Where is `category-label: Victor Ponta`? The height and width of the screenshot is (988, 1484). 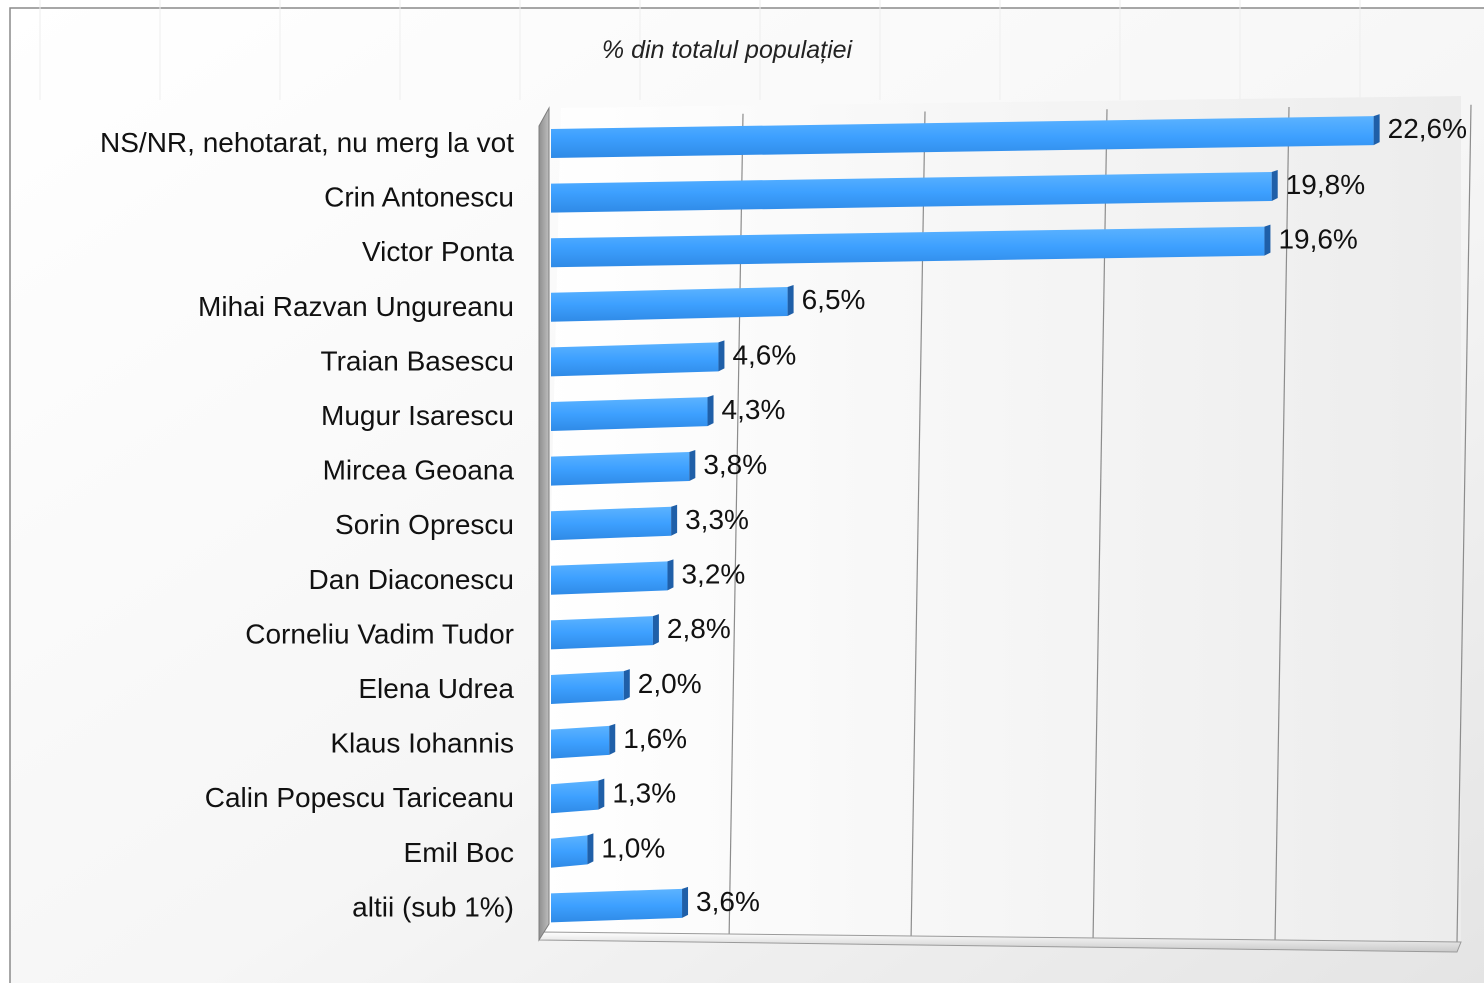 category-label: Victor Ponta is located at coordinates (438, 251).